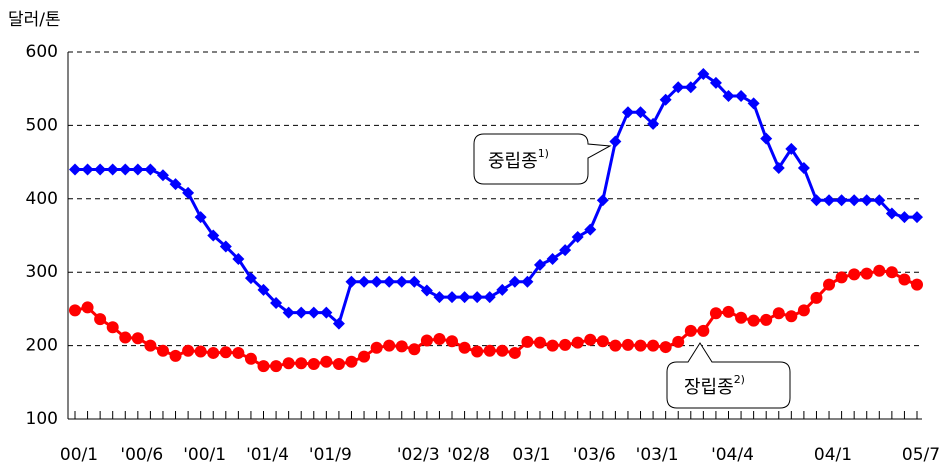  Describe the element at coordinates (594, 455) in the screenshot. I see `x-tick-label: '03/6` at that location.